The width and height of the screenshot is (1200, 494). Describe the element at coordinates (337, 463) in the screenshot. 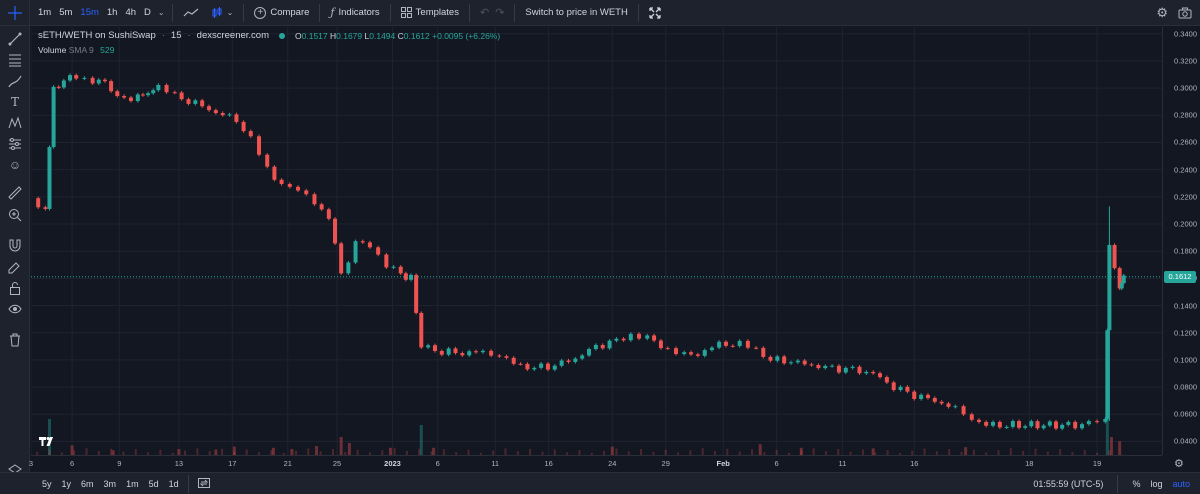

I see `time-tick-label: 25` at that location.